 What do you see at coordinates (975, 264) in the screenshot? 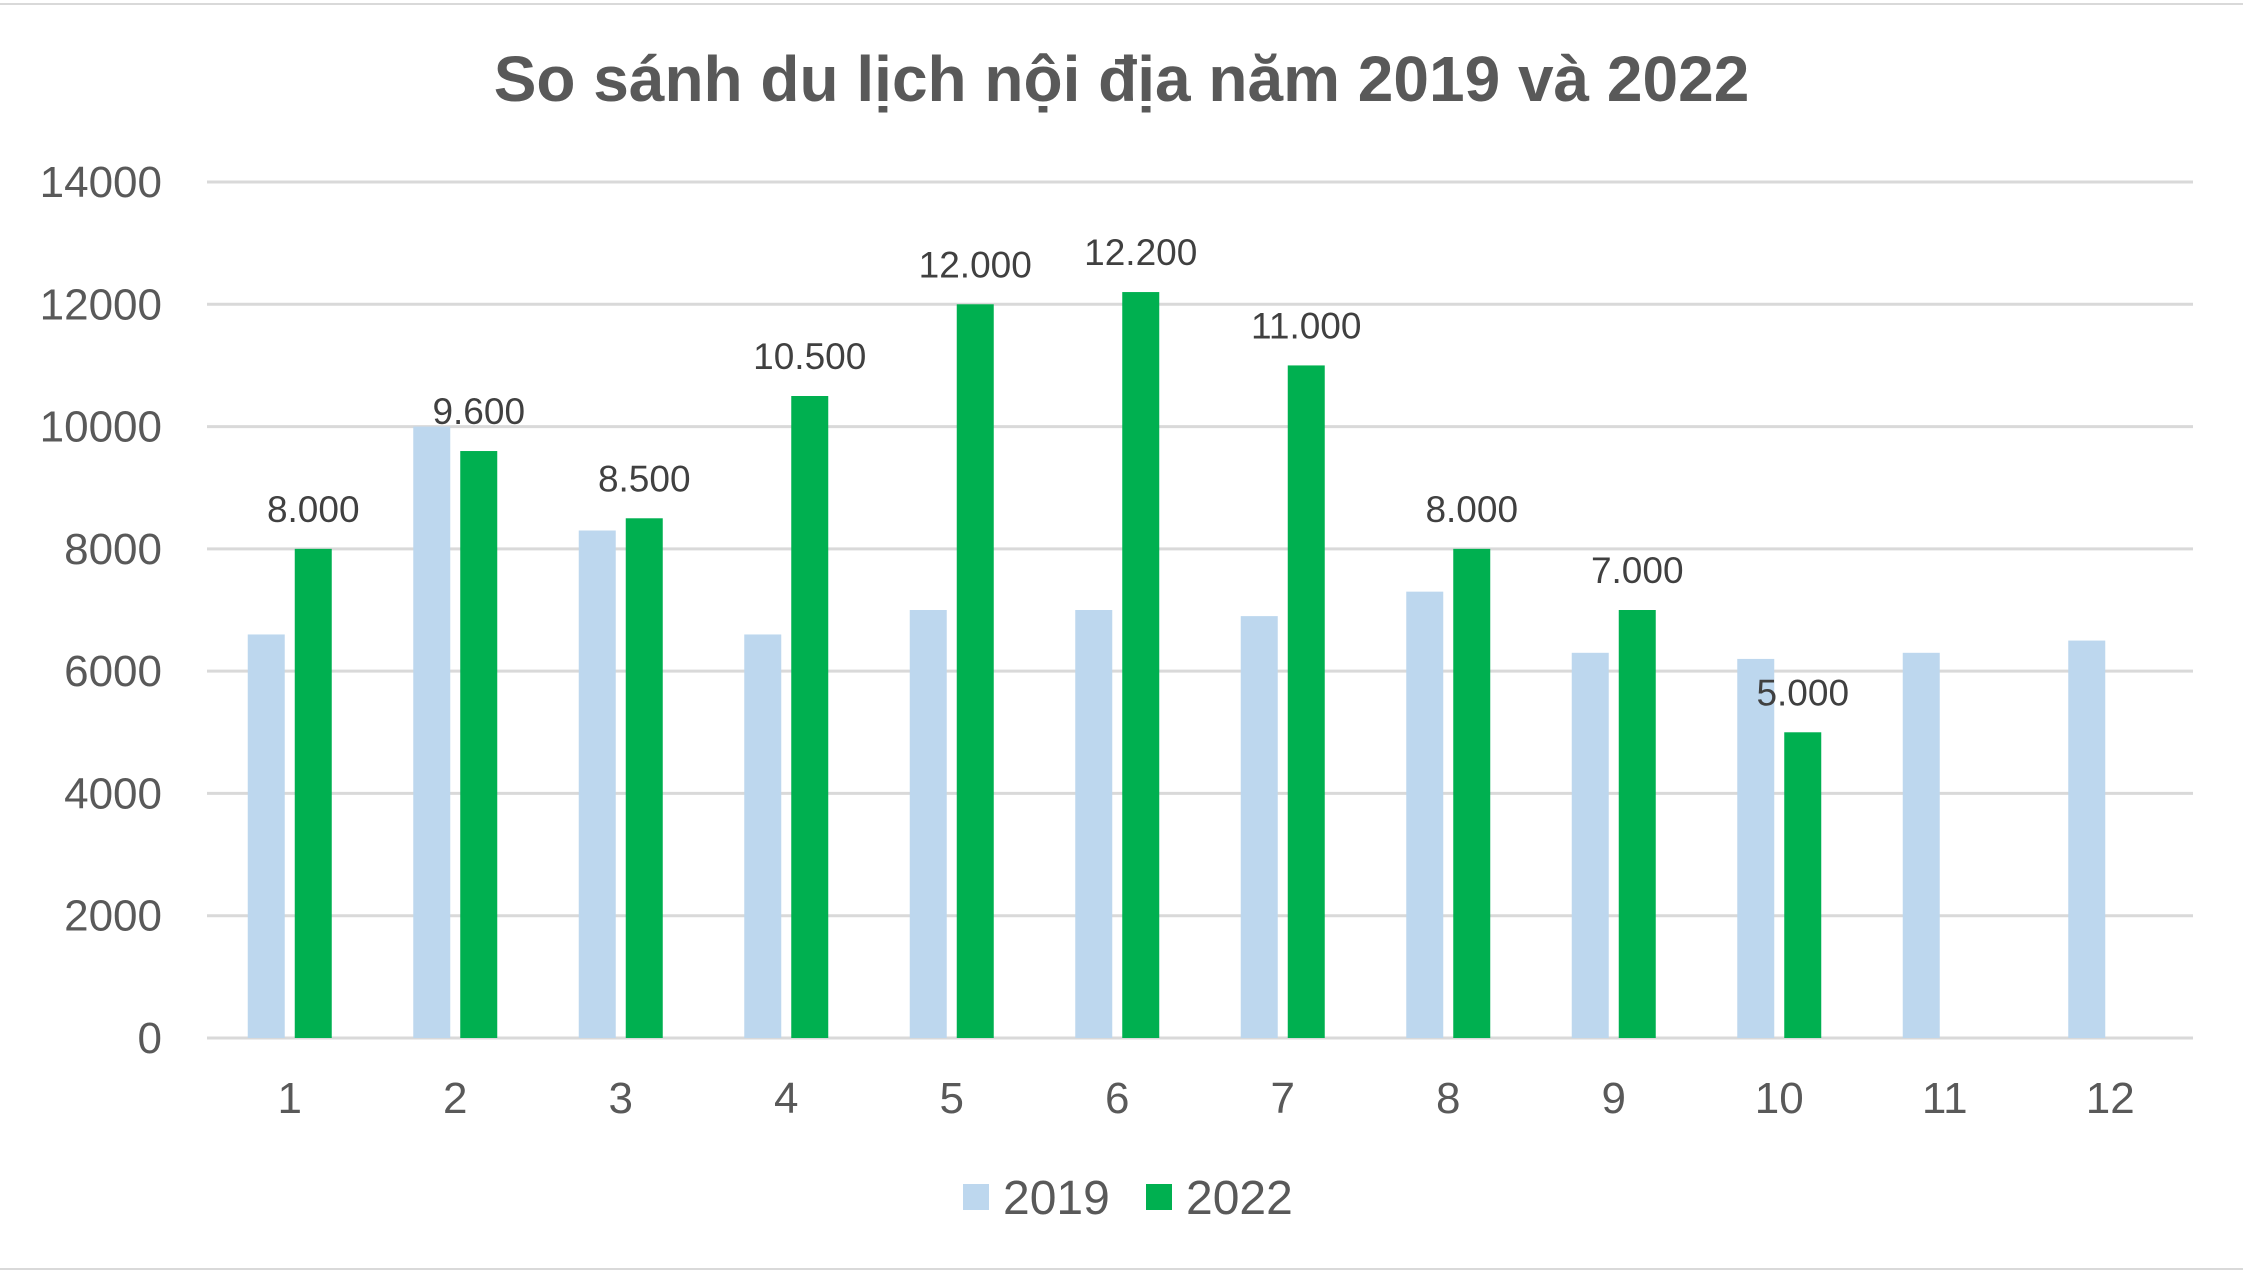
I see `data-label-2022-5: 12.000` at bounding box center [975, 264].